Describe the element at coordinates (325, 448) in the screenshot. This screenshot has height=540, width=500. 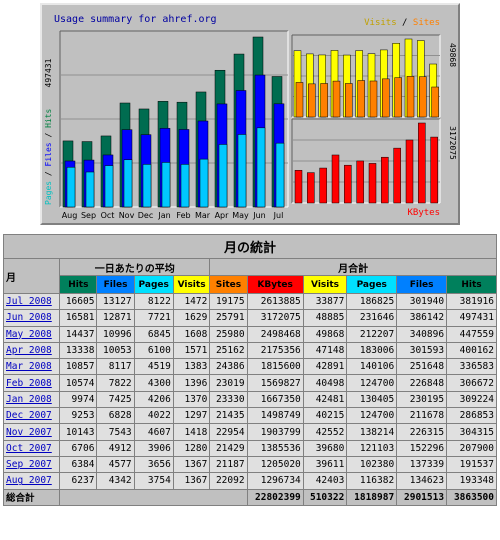
I see `value-cell-visits: 39680` at that location.